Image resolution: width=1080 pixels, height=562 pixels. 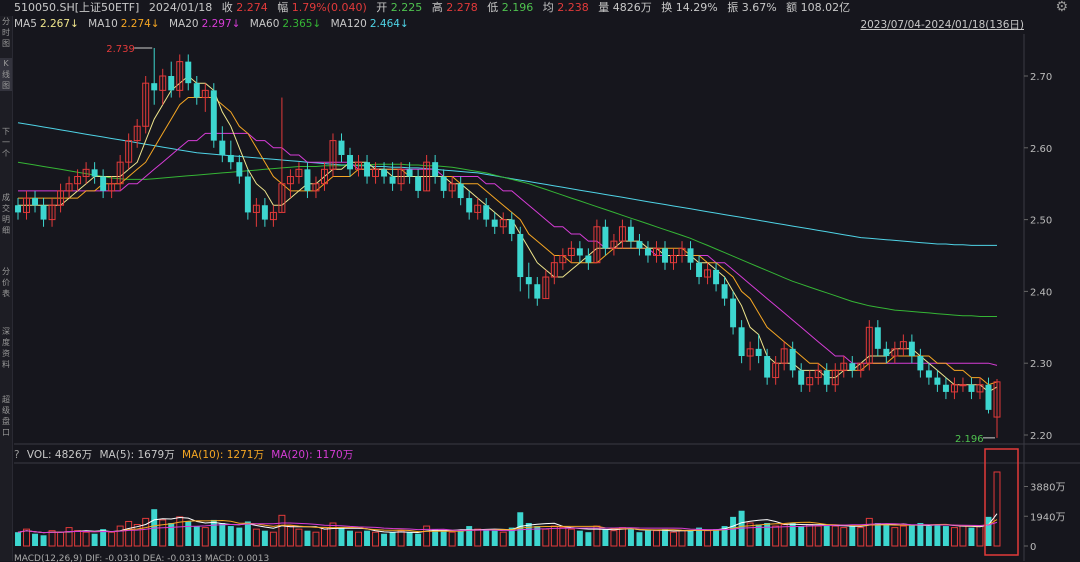 What do you see at coordinates (6, 348) in the screenshot?
I see `sidebar-item-depth: 深度资料` at bounding box center [6, 348].